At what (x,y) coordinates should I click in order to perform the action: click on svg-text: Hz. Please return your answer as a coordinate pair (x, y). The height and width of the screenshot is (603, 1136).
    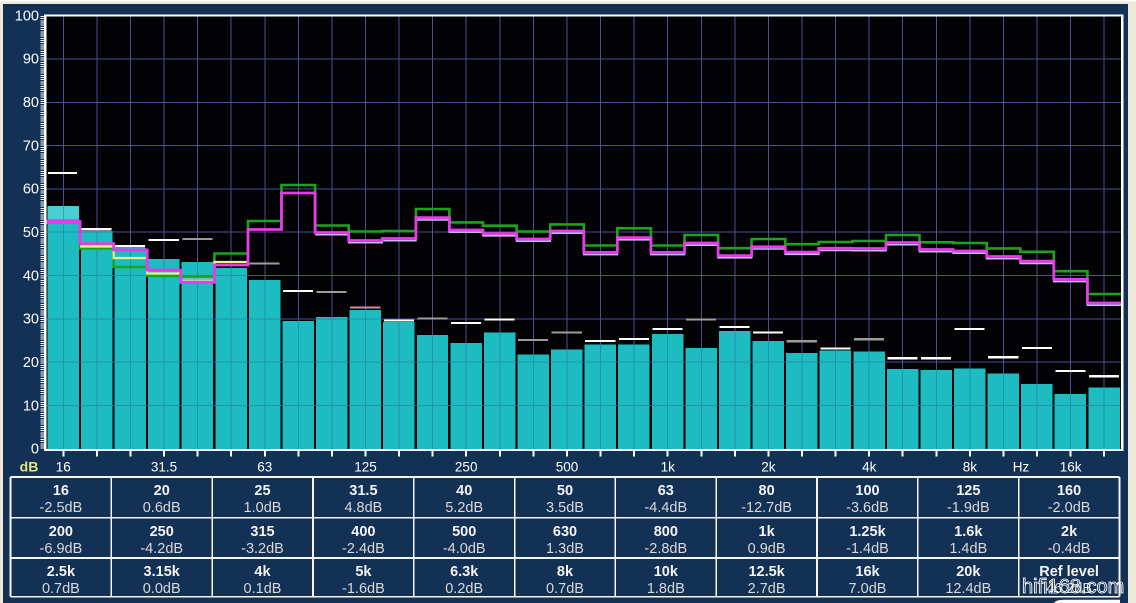
    Looking at the image, I should click on (1021, 467).